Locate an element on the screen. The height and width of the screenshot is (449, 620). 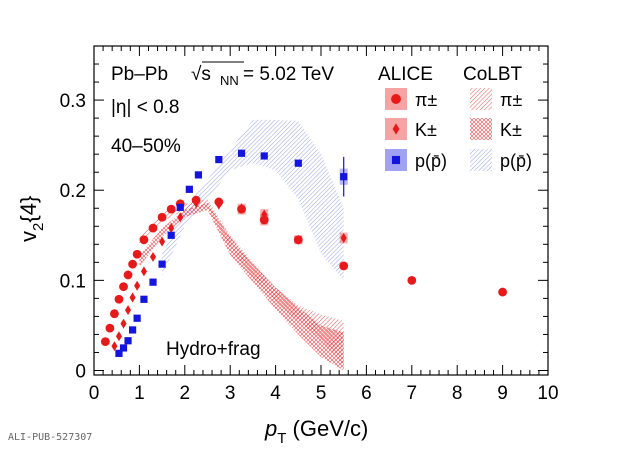
x-tick-label: 8 is located at coordinates (457, 393).